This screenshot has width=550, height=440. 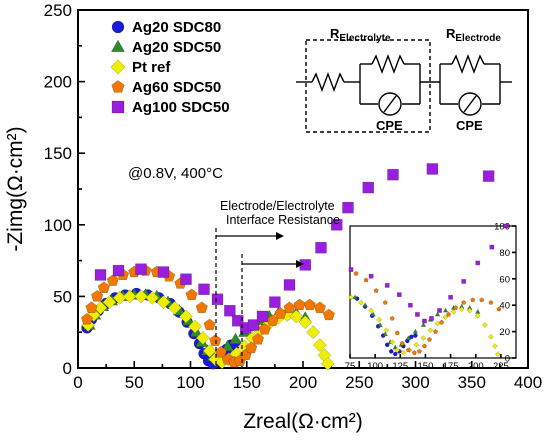 I want to click on legend-label: Ag100 SDC50, so click(x=181, y=107).